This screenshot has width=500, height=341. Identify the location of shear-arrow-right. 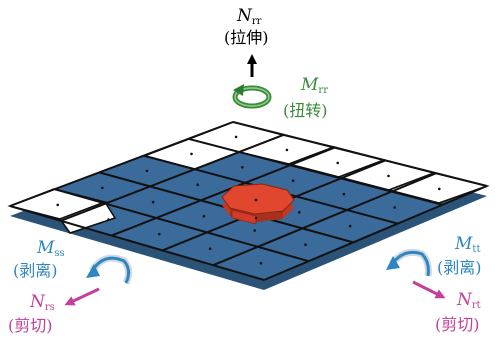
(429, 289).